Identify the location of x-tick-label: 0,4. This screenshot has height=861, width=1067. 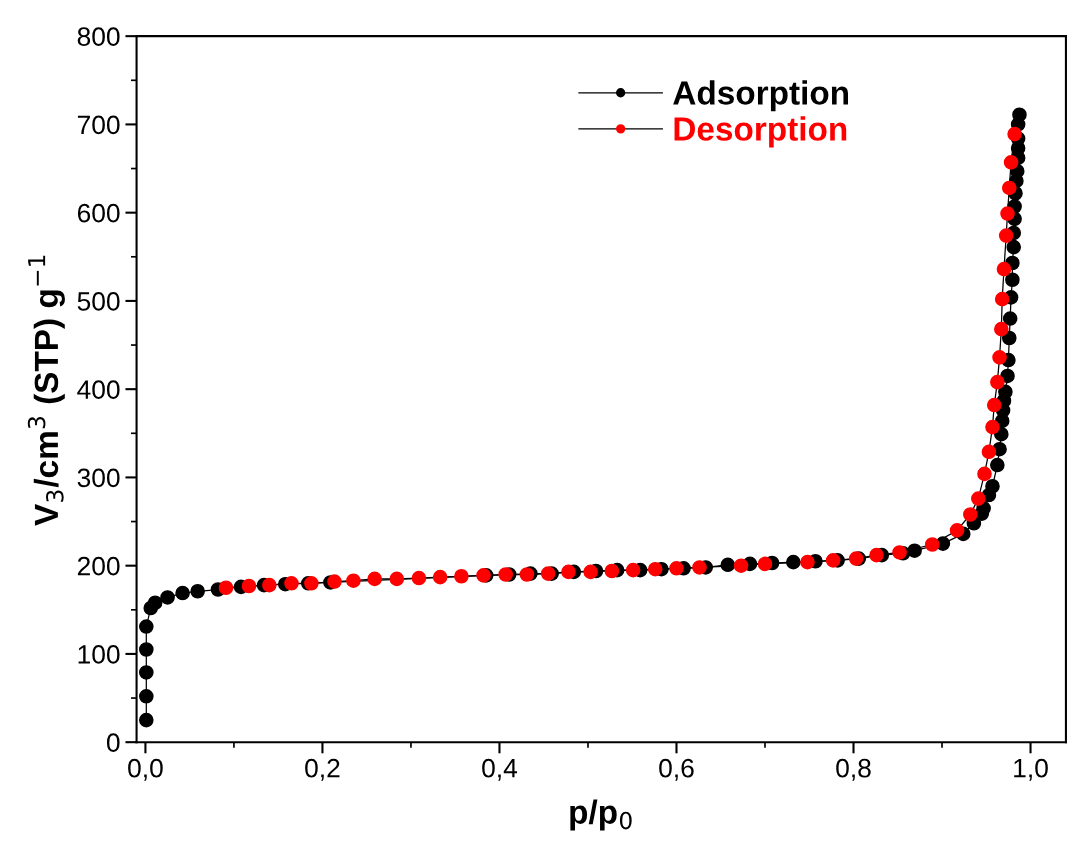
(500, 769).